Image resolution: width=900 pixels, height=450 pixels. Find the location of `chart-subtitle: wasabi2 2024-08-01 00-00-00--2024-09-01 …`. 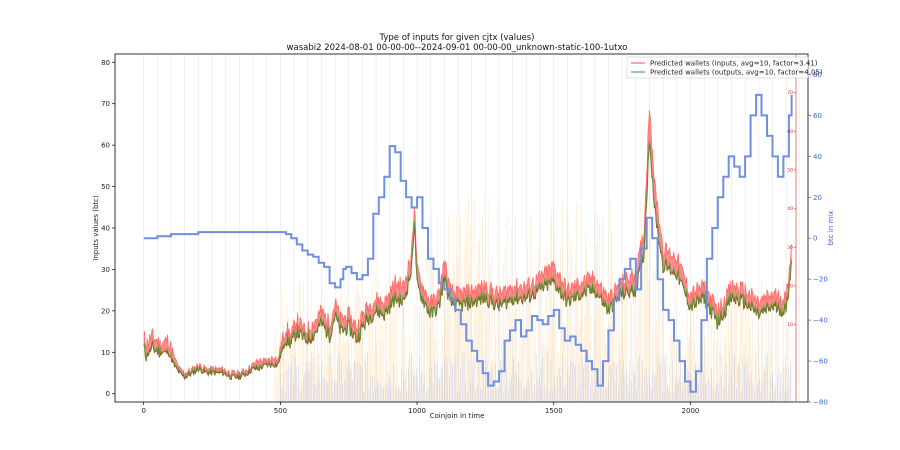

chart-subtitle: wasabi2 2024-08-01 00-00-00--2024-09-01 … is located at coordinates (457, 48).